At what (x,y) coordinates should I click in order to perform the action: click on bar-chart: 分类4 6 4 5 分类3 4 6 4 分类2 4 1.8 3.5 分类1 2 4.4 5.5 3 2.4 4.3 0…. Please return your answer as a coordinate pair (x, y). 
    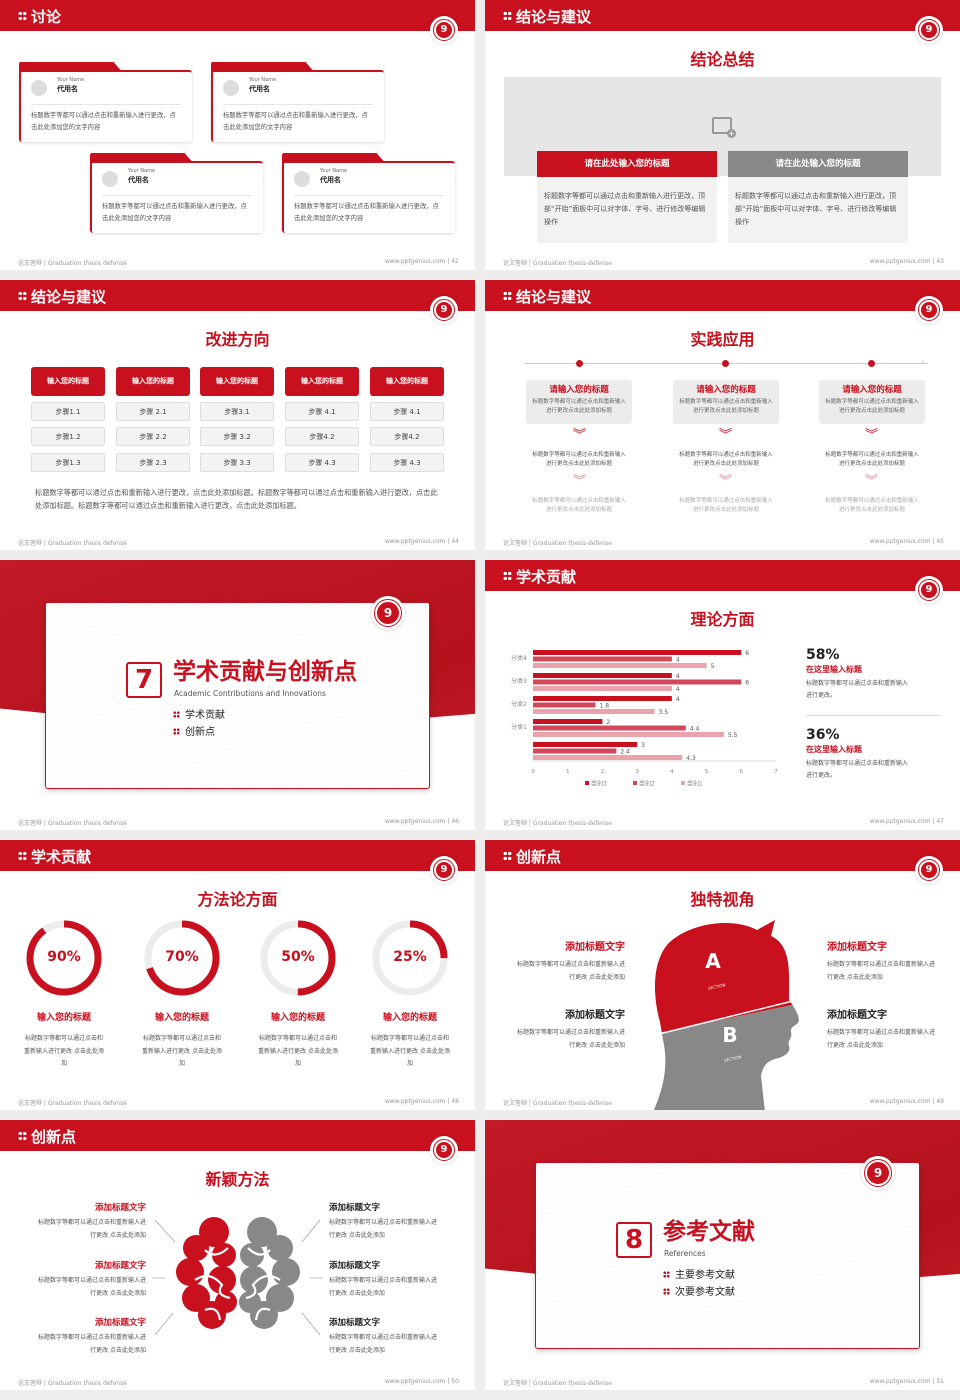
    Looking at the image, I should click on (644, 719).